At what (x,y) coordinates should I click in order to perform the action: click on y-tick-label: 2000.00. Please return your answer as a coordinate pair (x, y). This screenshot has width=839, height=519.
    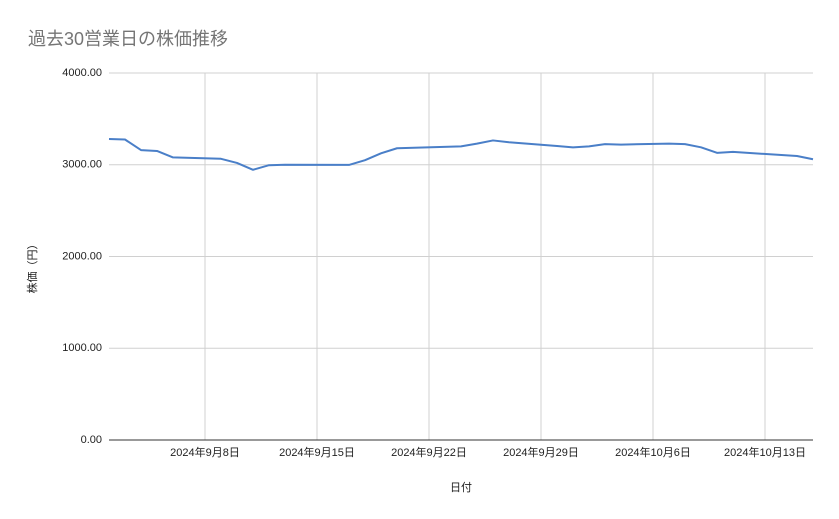
    Looking at the image, I should click on (82, 256).